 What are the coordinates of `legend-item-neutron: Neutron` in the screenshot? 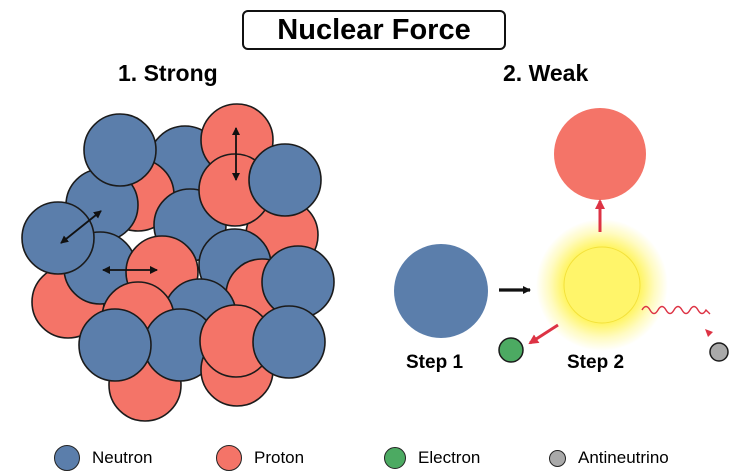 It's located at (103, 458).